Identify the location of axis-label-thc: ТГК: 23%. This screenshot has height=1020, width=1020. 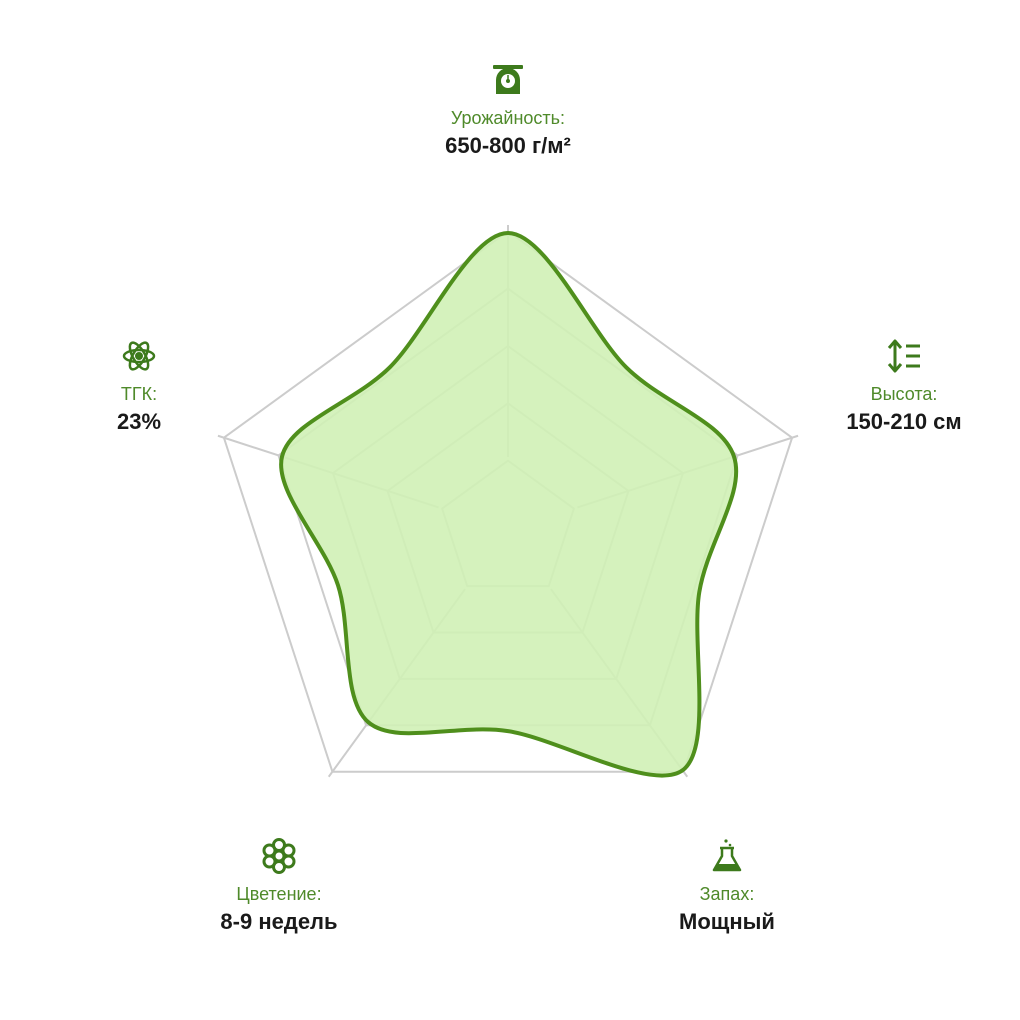
(139, 388).